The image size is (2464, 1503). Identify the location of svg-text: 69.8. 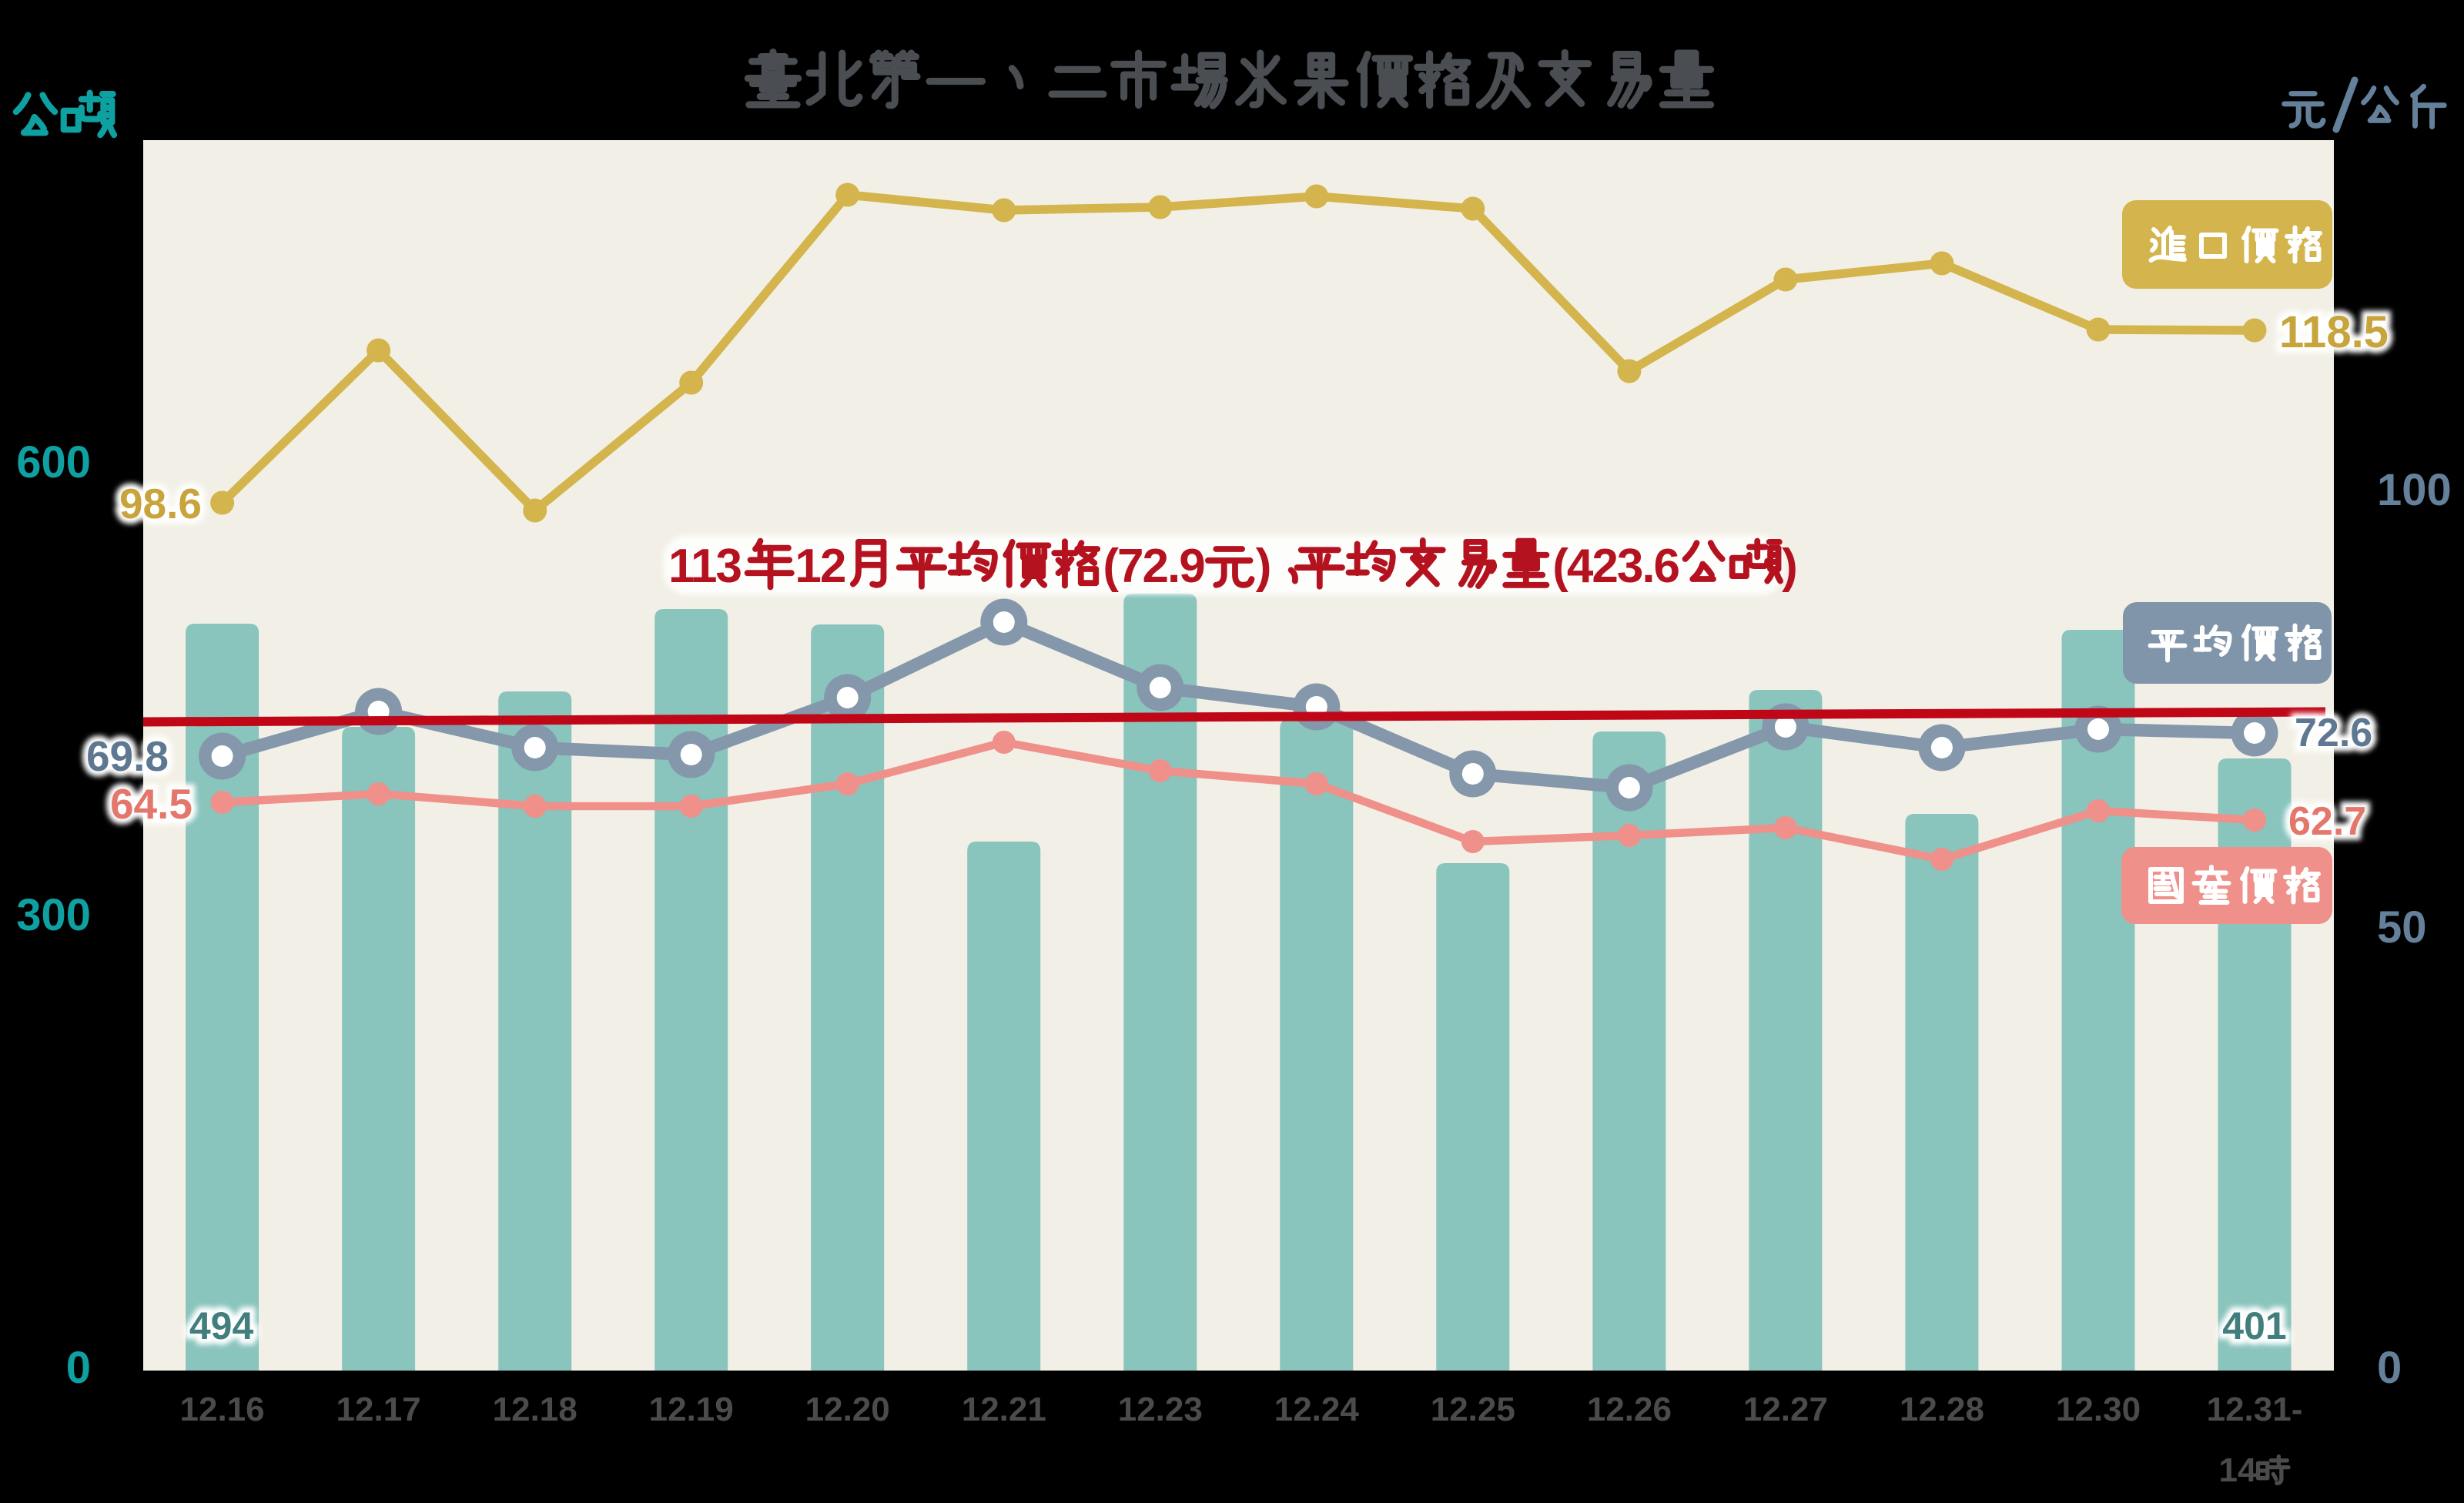
(127, 756).